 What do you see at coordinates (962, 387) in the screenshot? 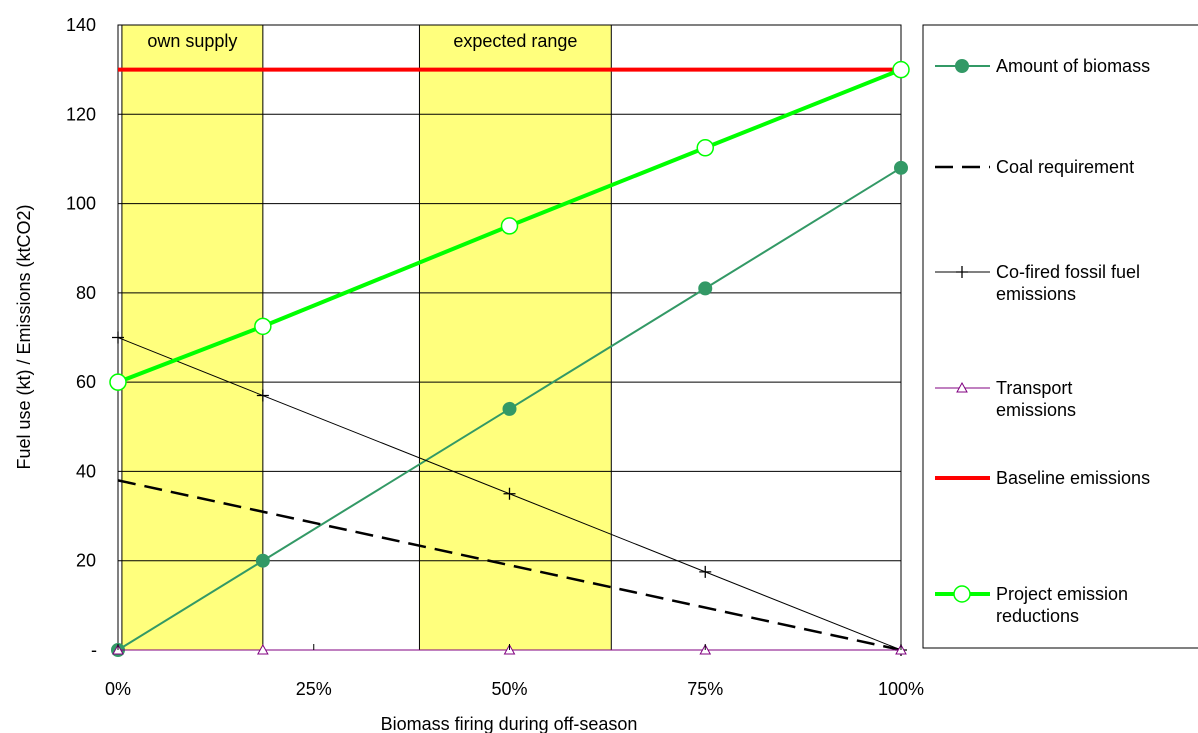
I see `legend-marker-transport-emissions` at bounding box center [962, 387].